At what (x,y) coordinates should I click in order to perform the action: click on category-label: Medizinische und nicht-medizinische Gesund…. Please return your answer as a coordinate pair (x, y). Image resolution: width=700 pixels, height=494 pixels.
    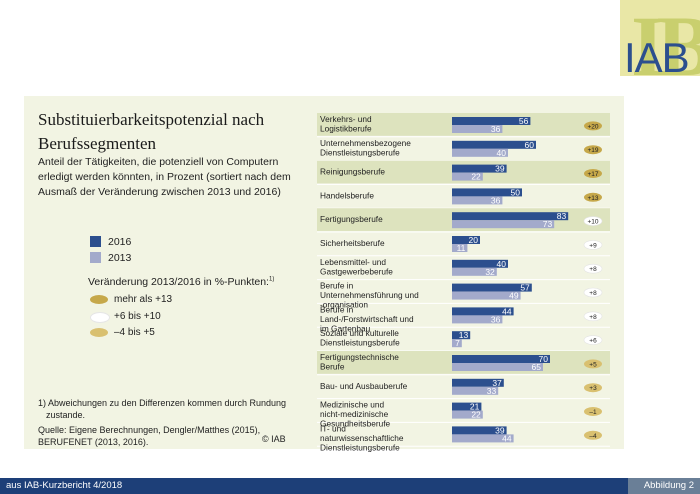
    Looking at the image, I should click on (355, 414).